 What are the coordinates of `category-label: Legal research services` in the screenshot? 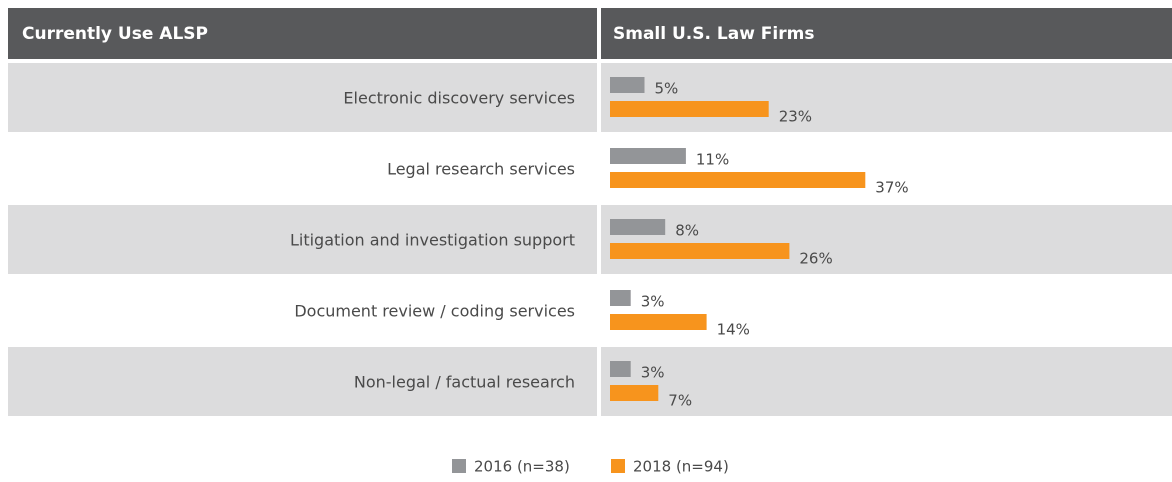 It's located at (481, 169).